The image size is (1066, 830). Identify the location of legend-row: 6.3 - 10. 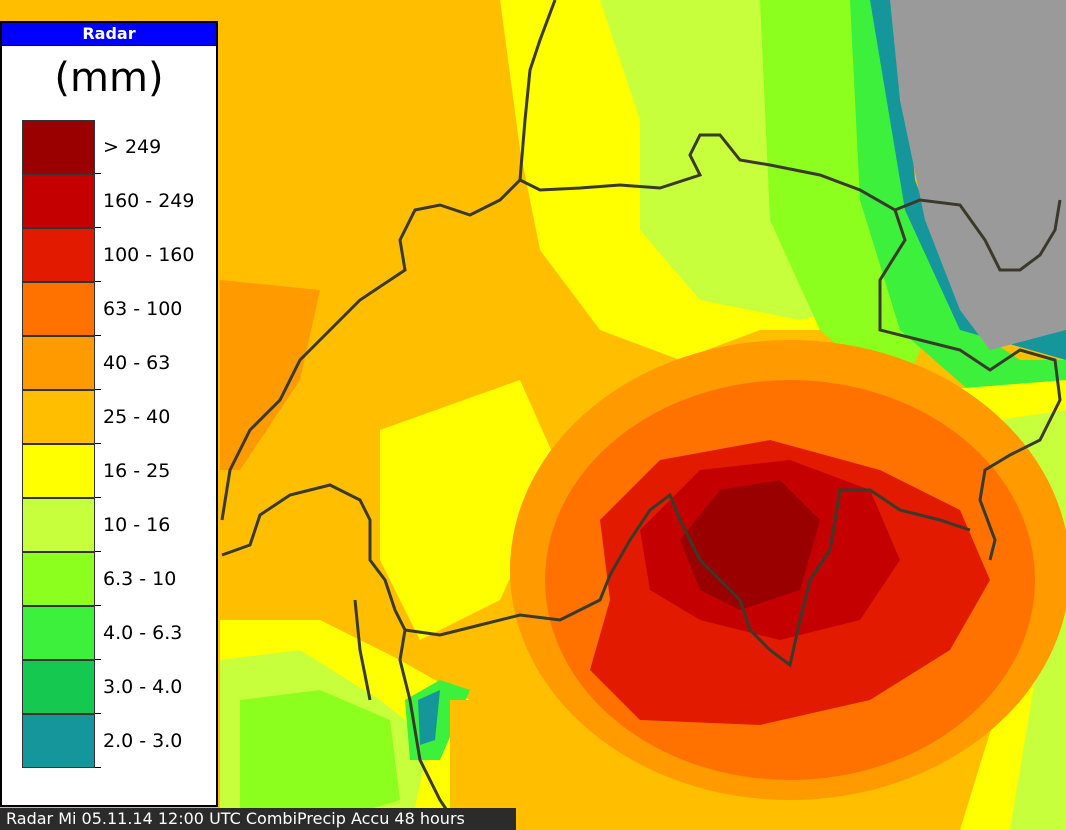
(112, 579).